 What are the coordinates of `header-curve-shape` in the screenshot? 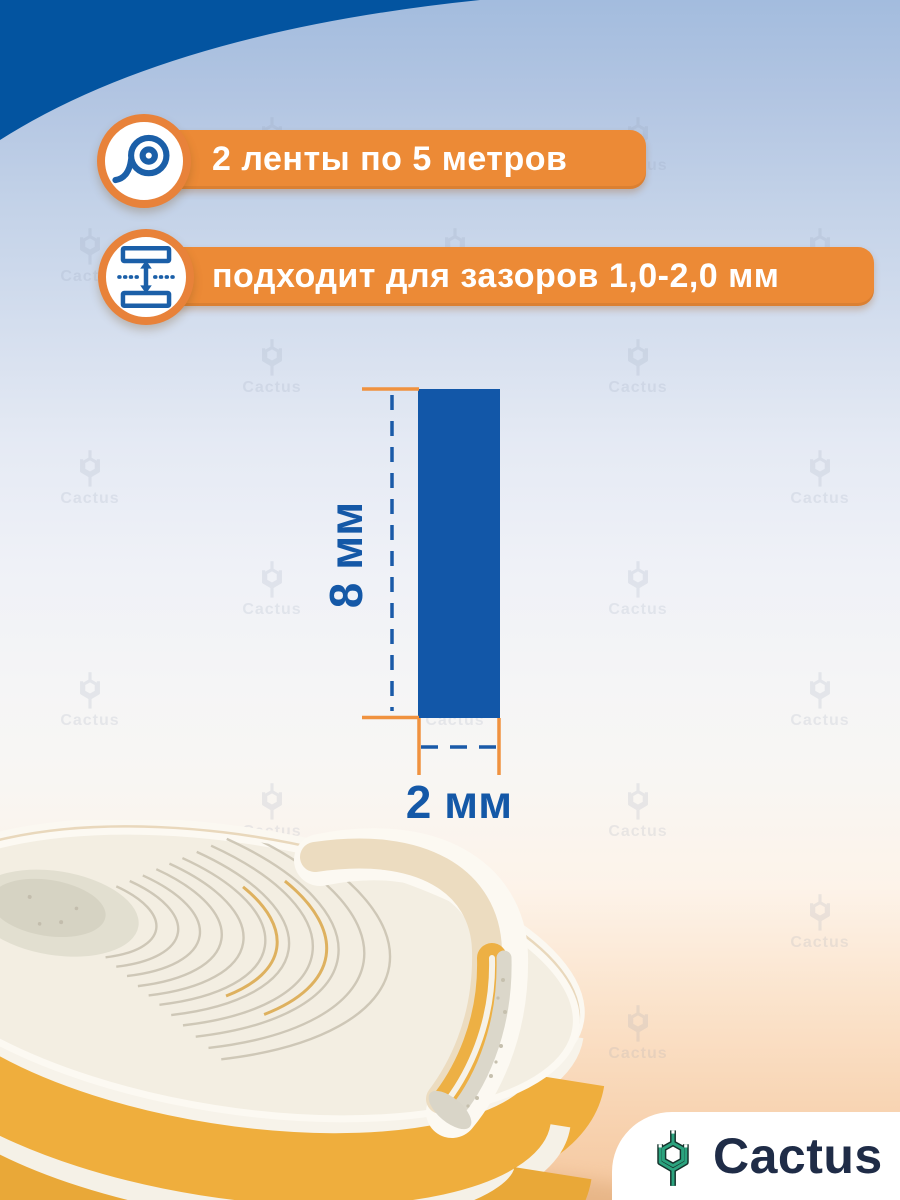 It's located at (240, 70).